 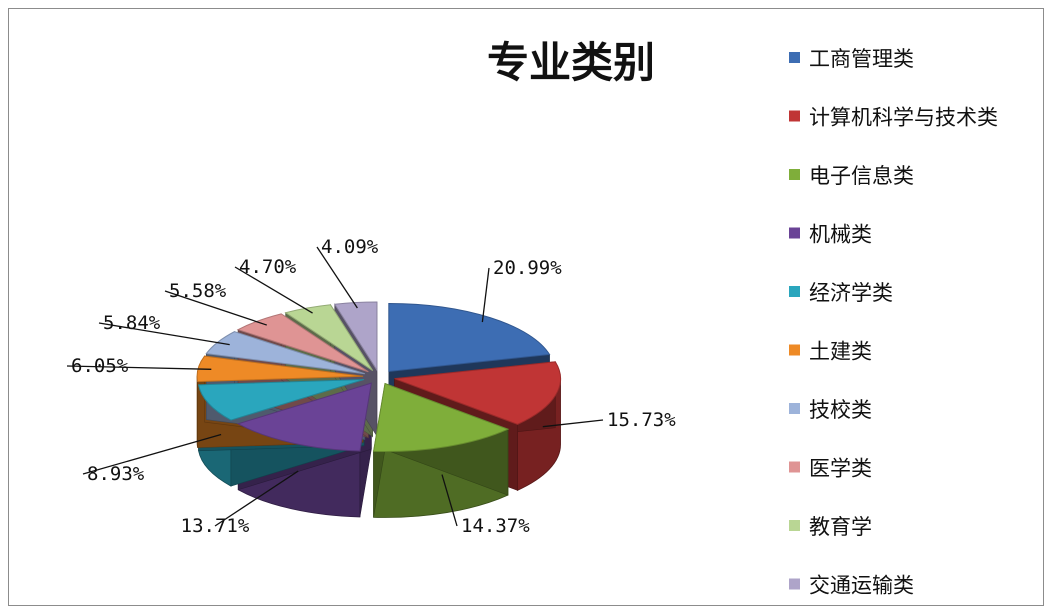 What do you see at coordinates (571, 62) in the screenshot?
I see `chart-title: 专业类别` at bounding box center [571, 62].